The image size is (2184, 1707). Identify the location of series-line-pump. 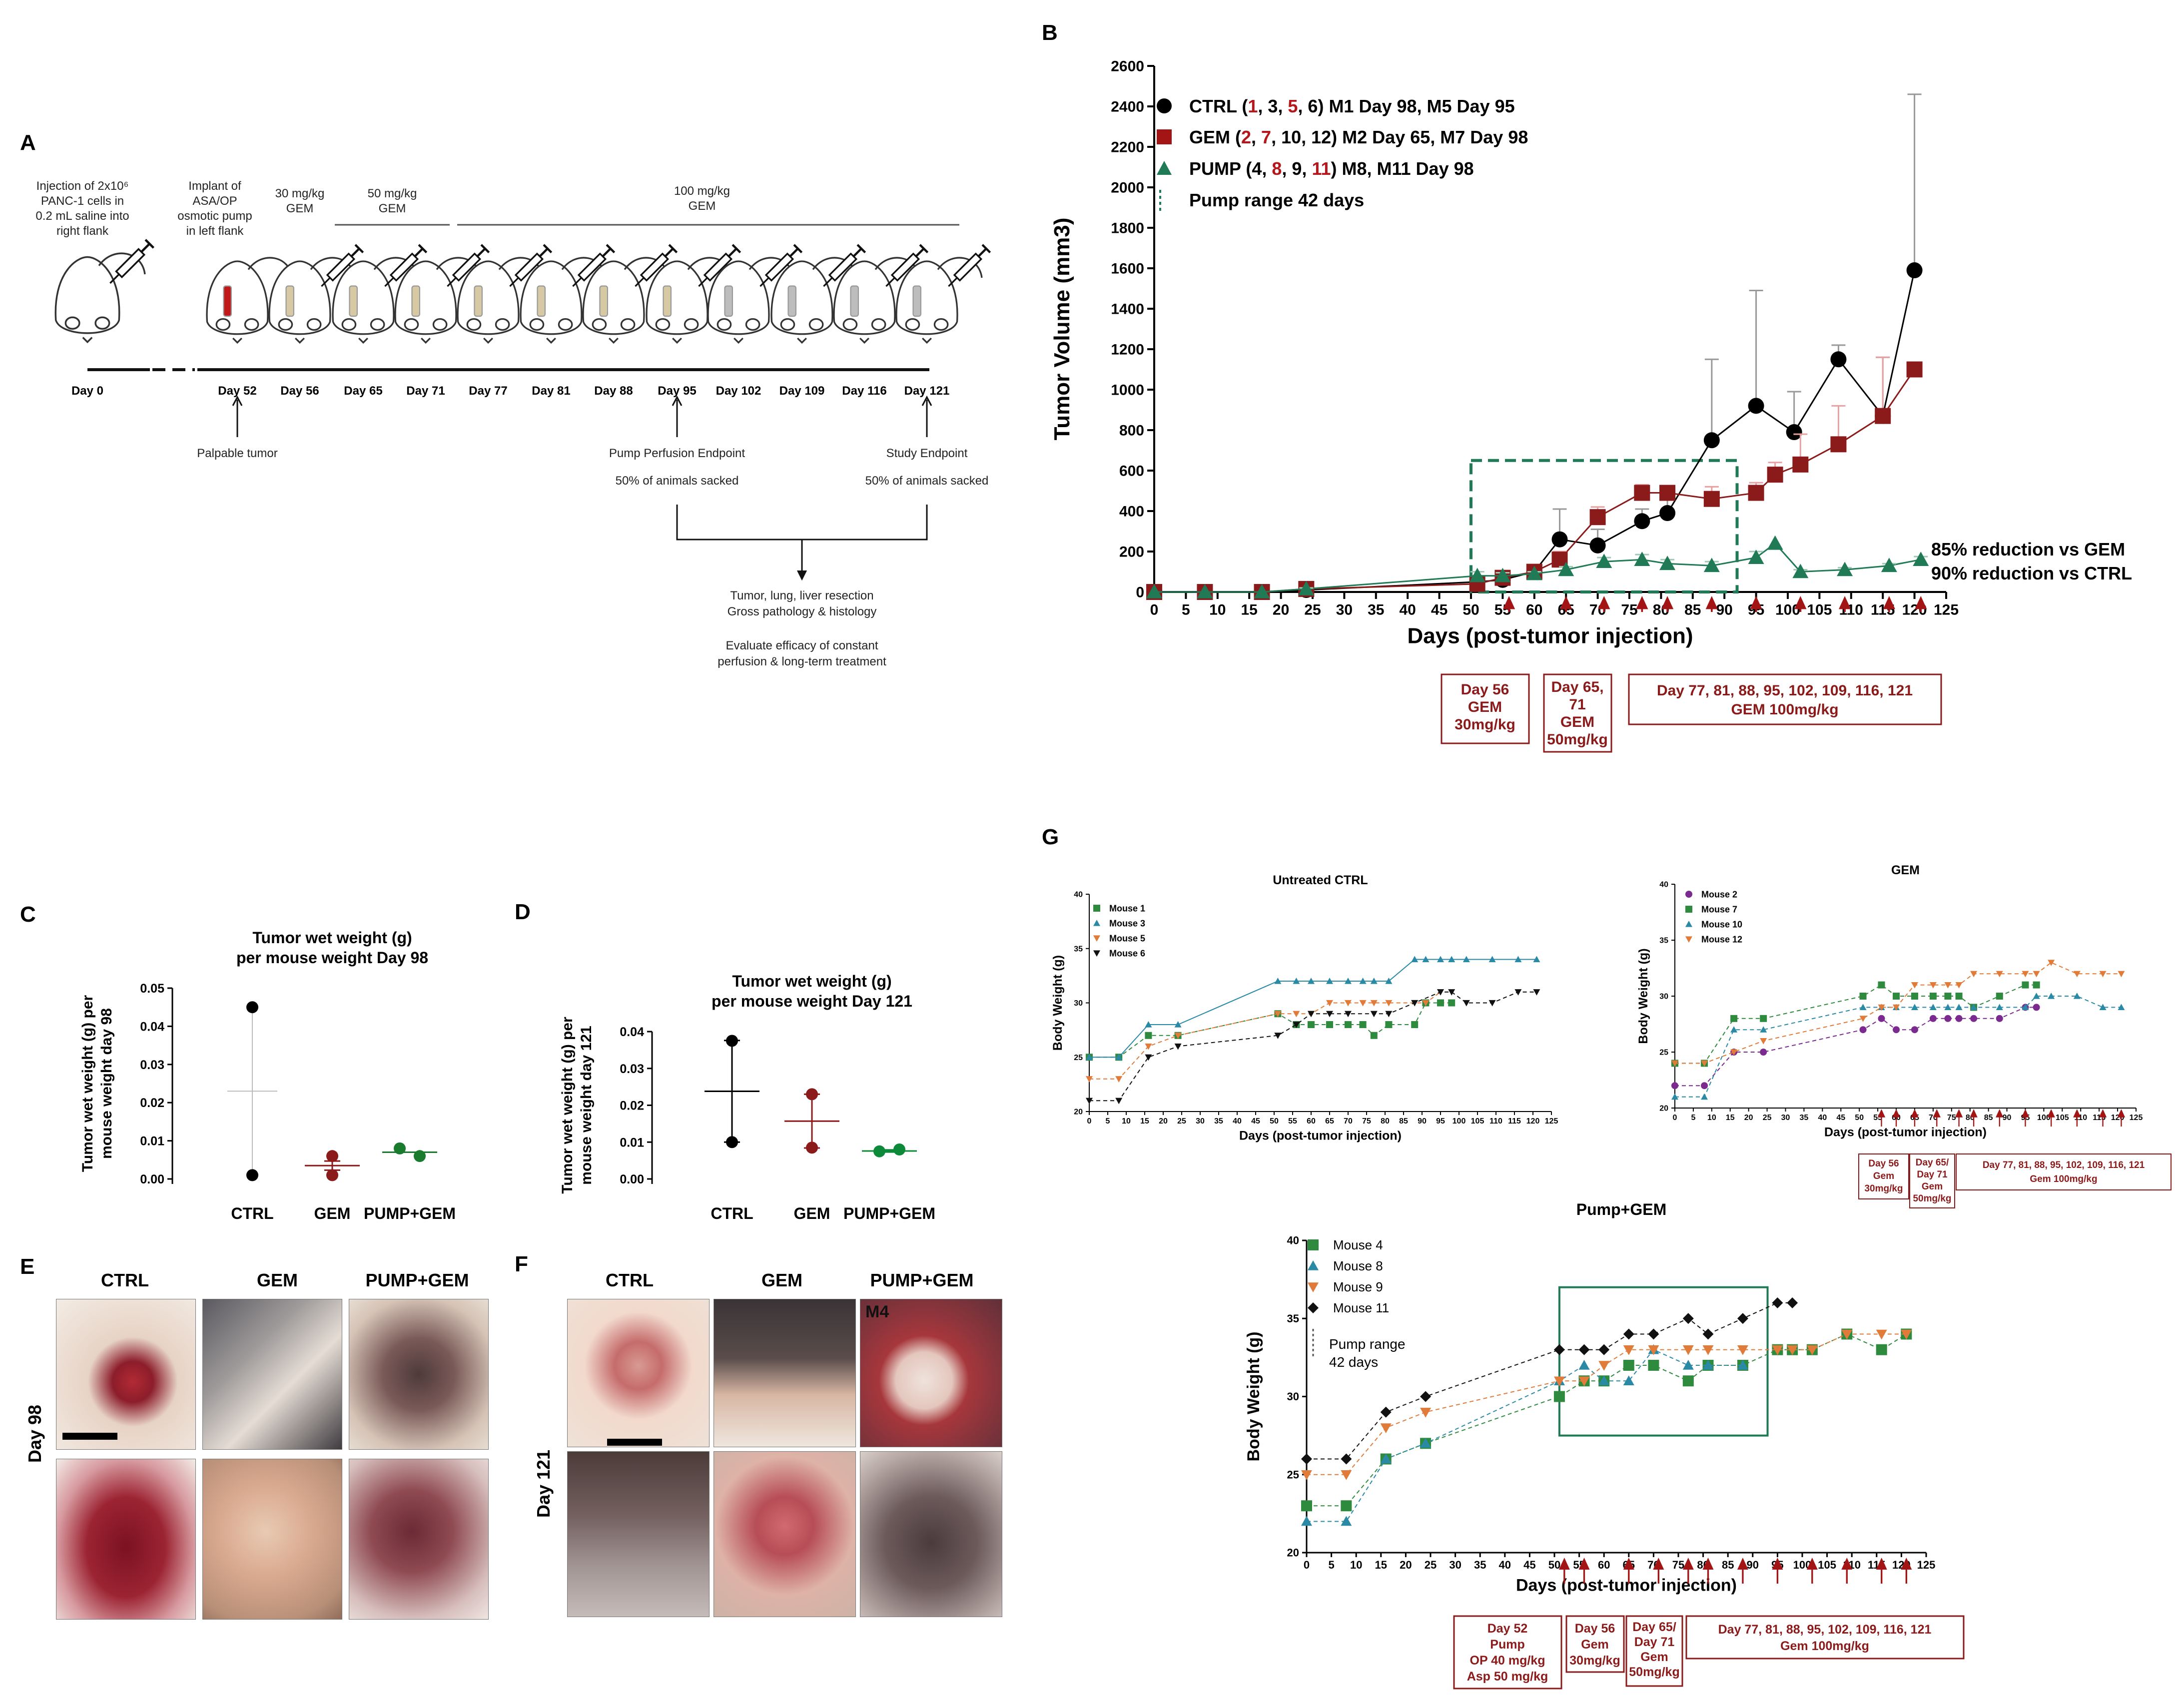
(1538, 567).